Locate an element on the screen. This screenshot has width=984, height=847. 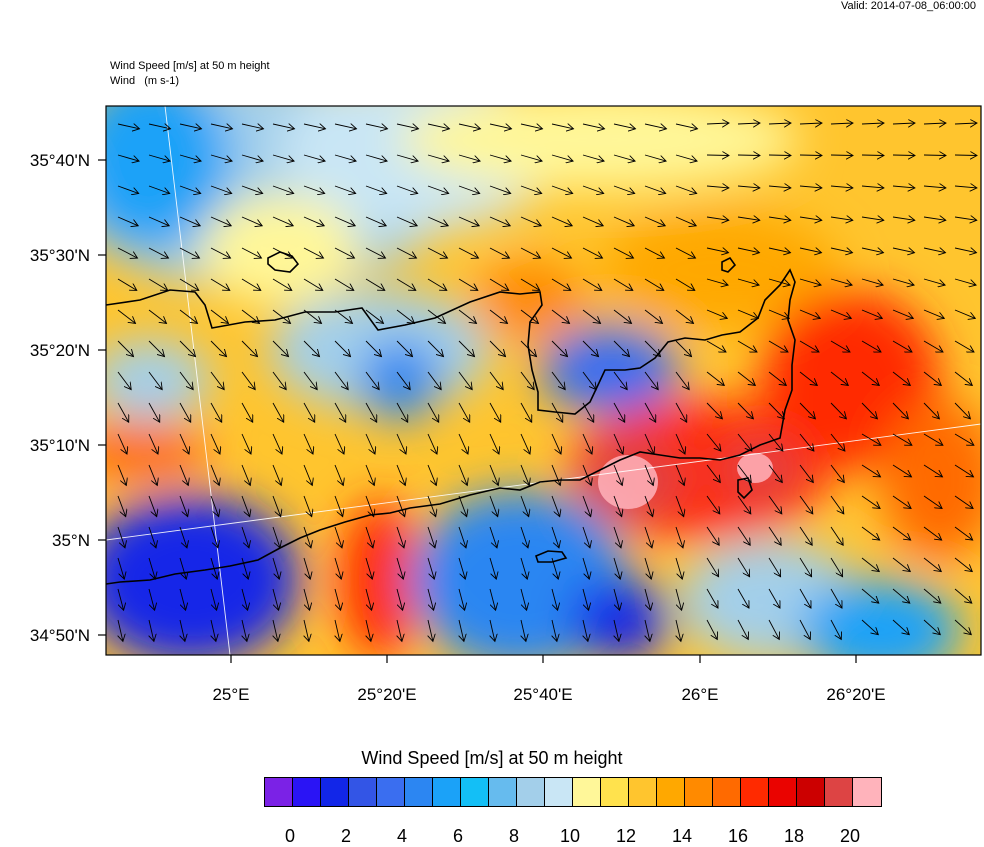
colorbar-label: 0 is located at coordinates (289, 836).